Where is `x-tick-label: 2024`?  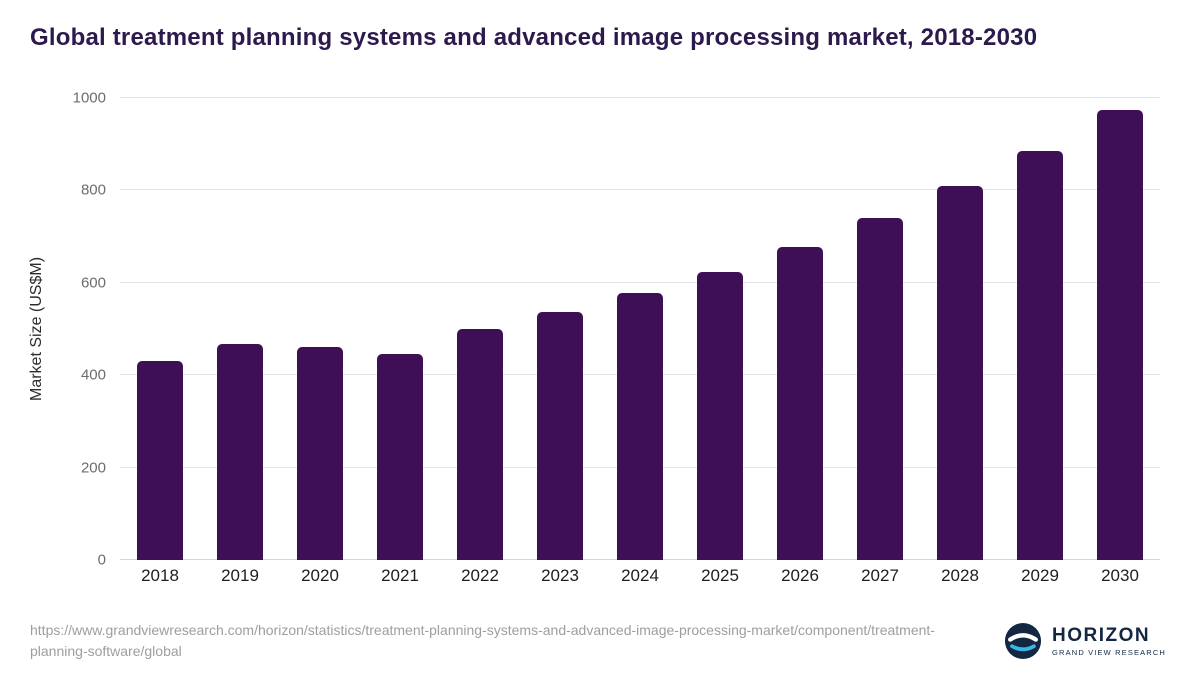
x-tick-label: 2024 is located at coordinates (640, 575).